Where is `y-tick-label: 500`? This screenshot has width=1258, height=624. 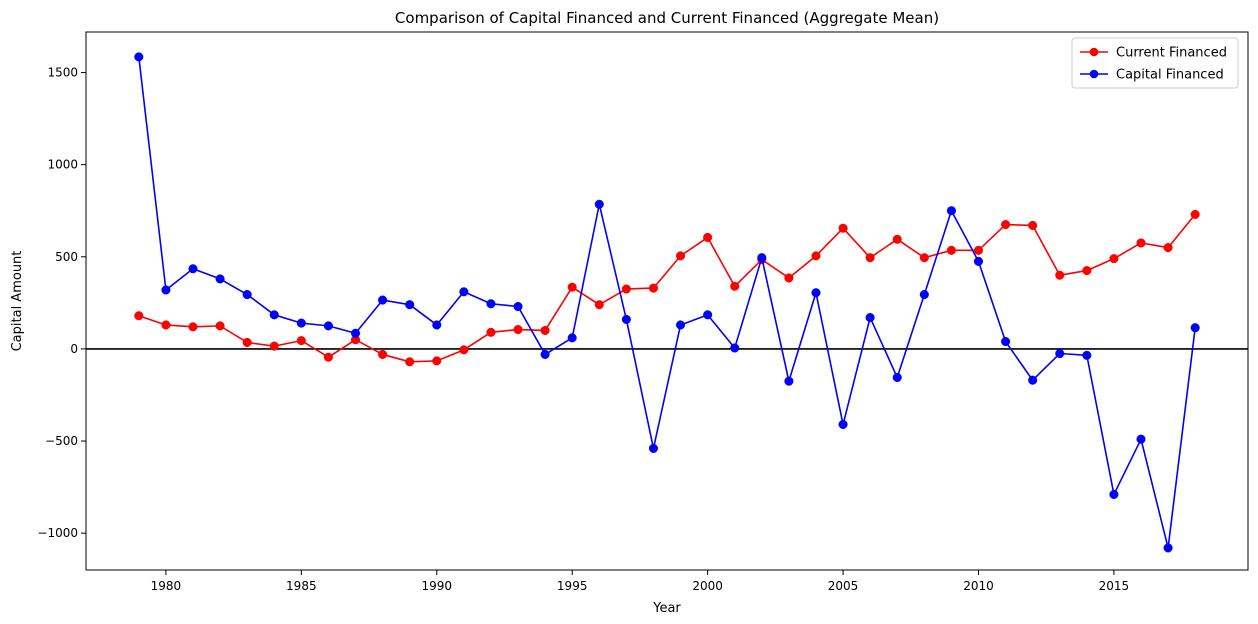
y-tick-label: 500 is located at coordinates (66, 257).